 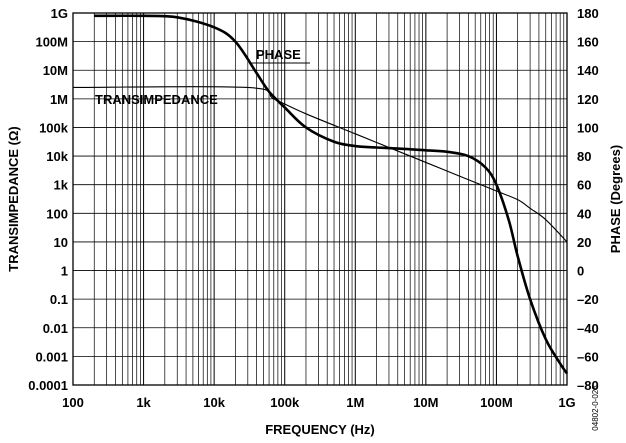 I want to click on x-tick-label: 100M, so click(x=496, y=402).